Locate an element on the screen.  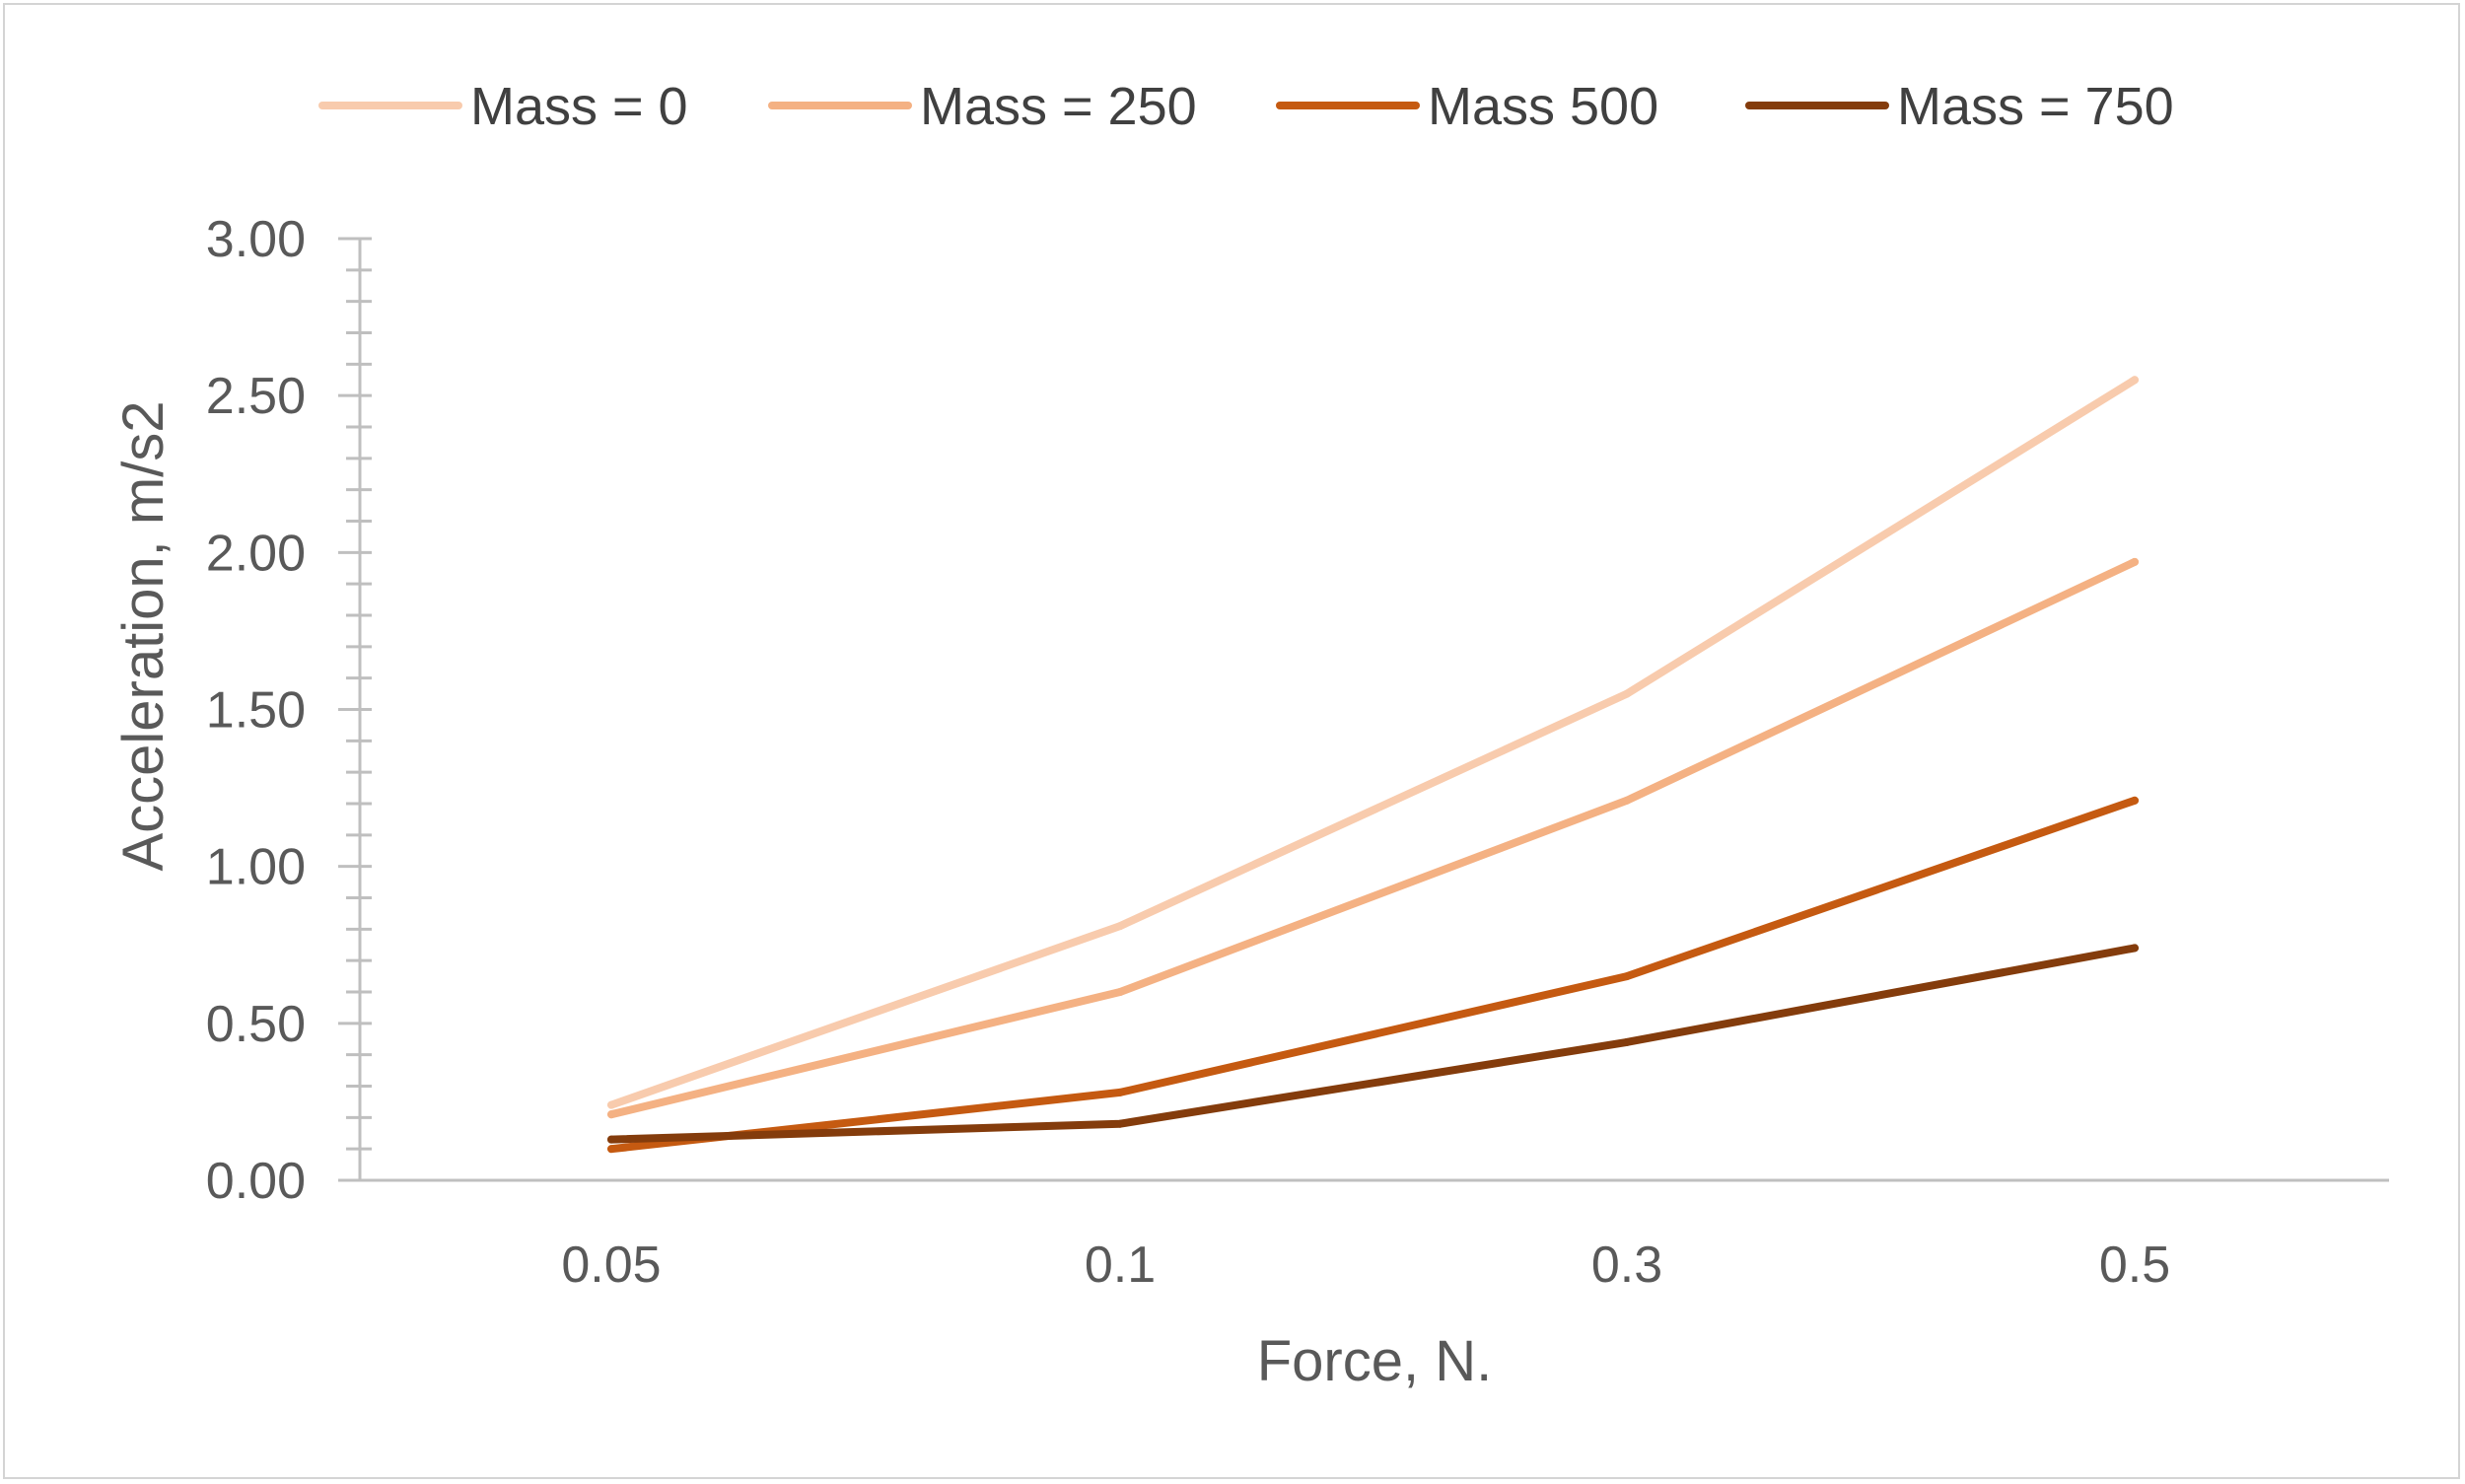
x-tick-label: 0.3 is located at coordinates (1626, 1265).